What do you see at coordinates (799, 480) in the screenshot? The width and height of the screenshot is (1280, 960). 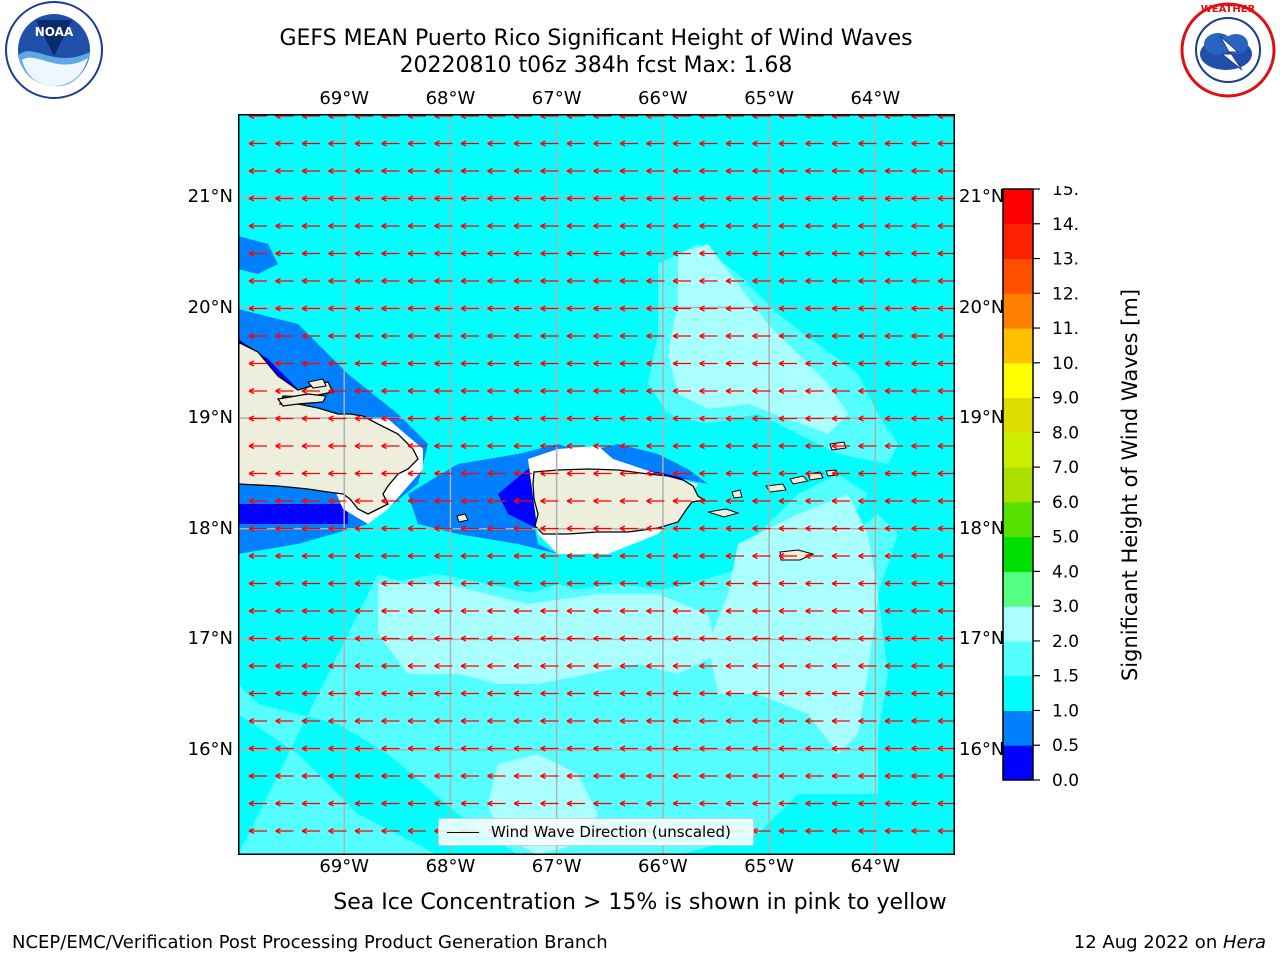 I see `land-st-john` at bounding box center [799, 480].